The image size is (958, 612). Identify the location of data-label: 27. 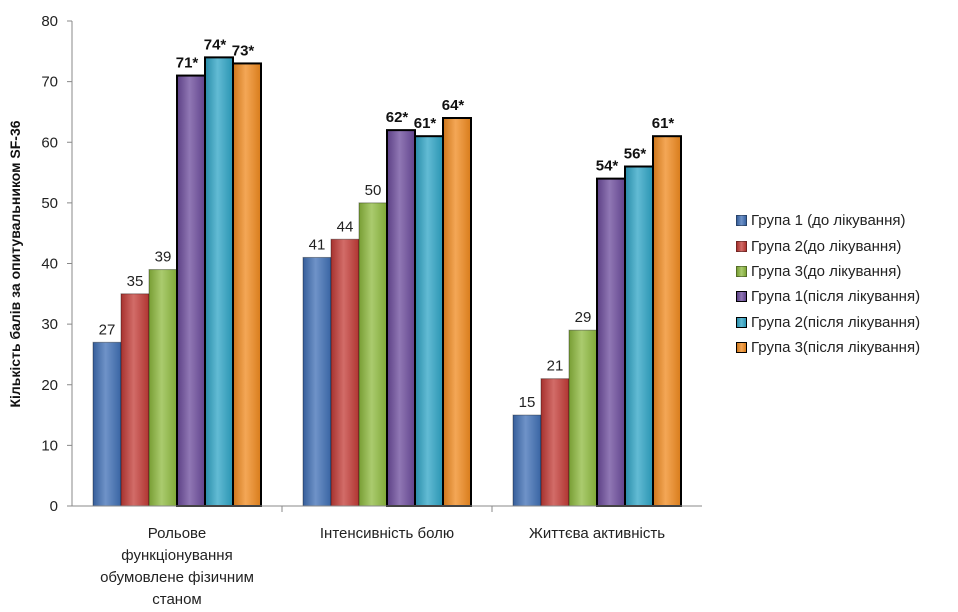
(107, 329).